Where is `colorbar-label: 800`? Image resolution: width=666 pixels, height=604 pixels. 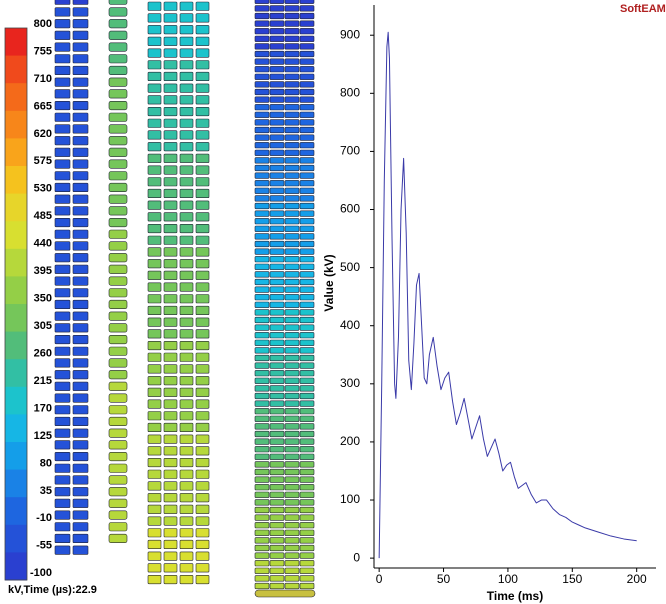
colorbar-label: 800 is located at coordinates (43, 24).